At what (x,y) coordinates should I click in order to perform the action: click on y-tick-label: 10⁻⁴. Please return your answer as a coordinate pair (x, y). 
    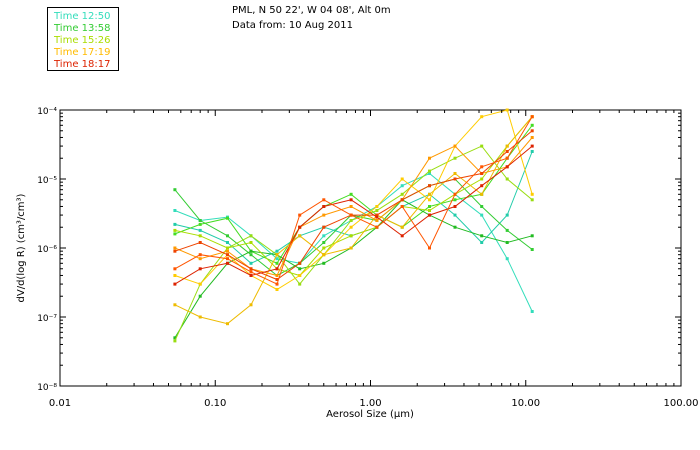
    Looking at the image, I should click on (47, 112).